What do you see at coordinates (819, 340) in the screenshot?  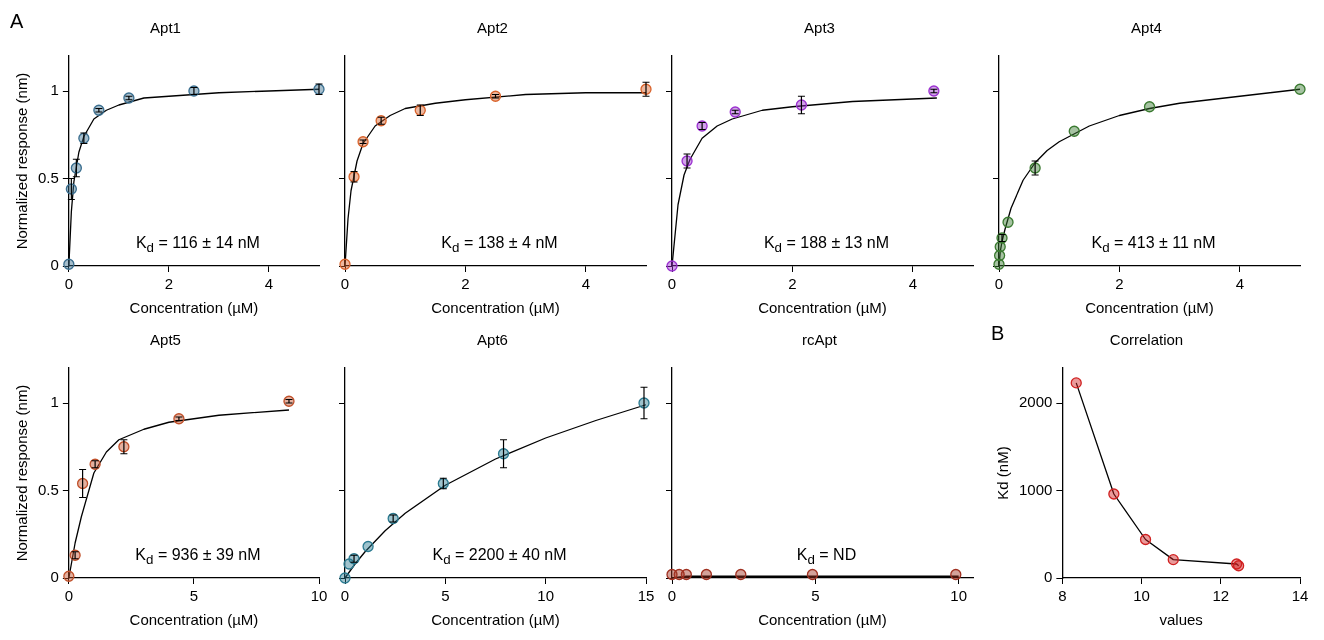 I see `chart-title: rcApt` at bounding box center [819, 340].